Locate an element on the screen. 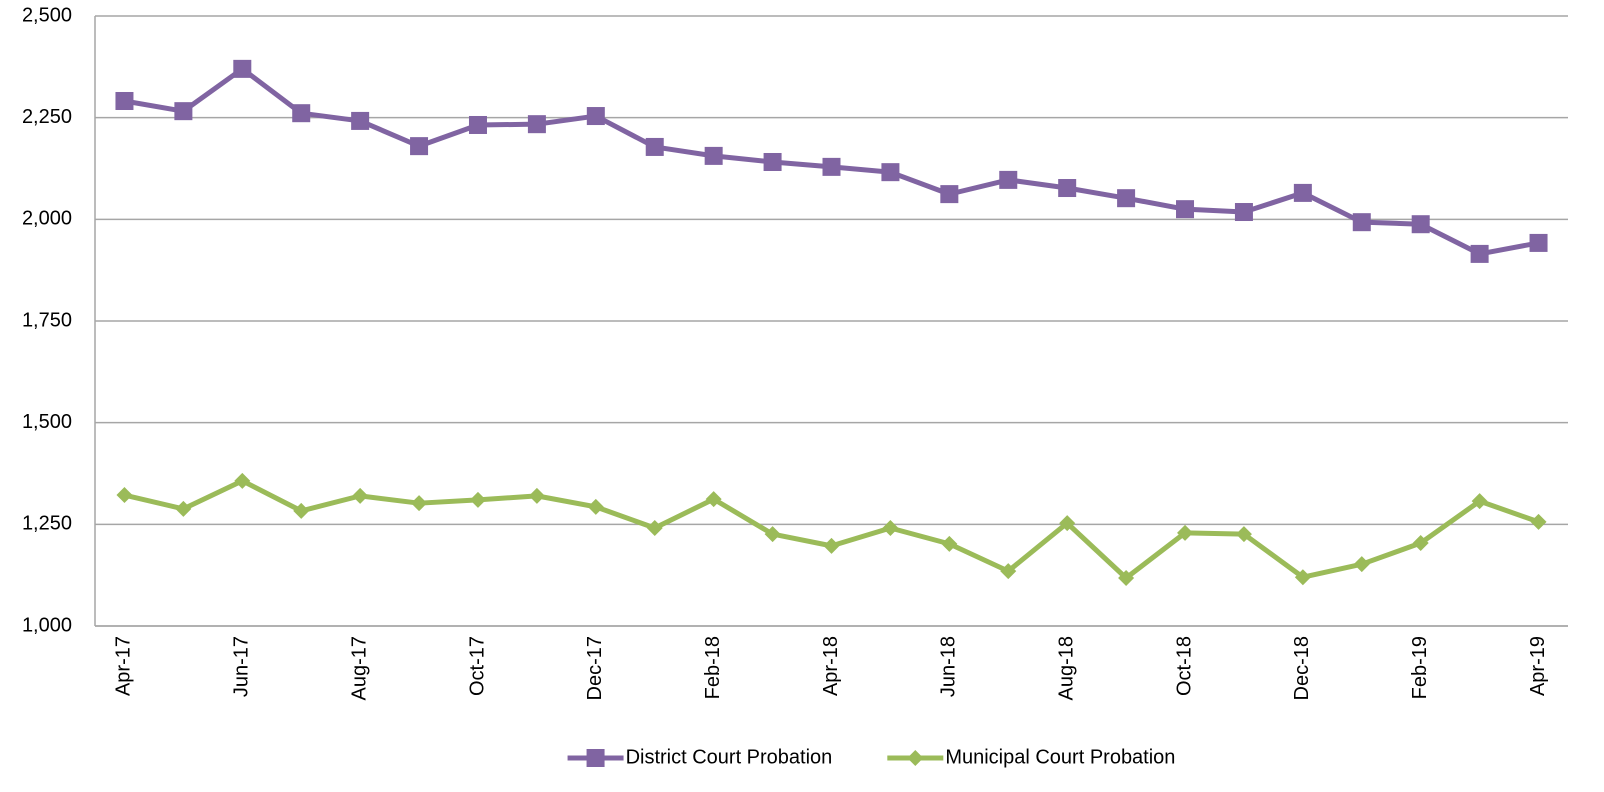  x-tick-label: Apr-19 is located at coordinates (1538, 666).